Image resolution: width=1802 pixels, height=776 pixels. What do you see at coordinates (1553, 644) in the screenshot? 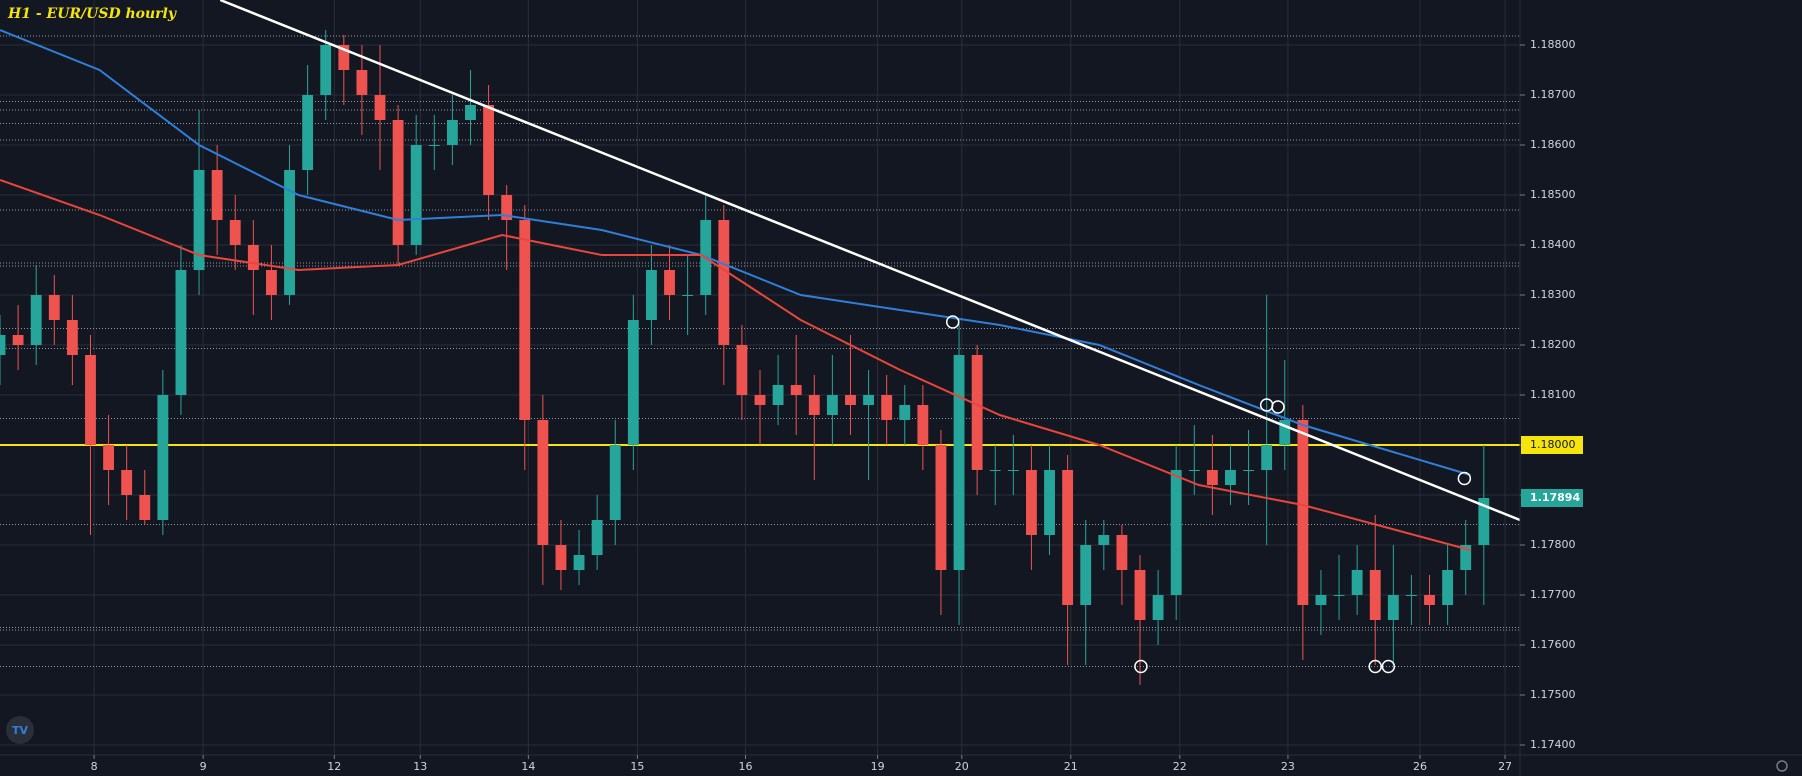
I see `y-tick-label: 1.17600` at bounding box center [1553, 644].